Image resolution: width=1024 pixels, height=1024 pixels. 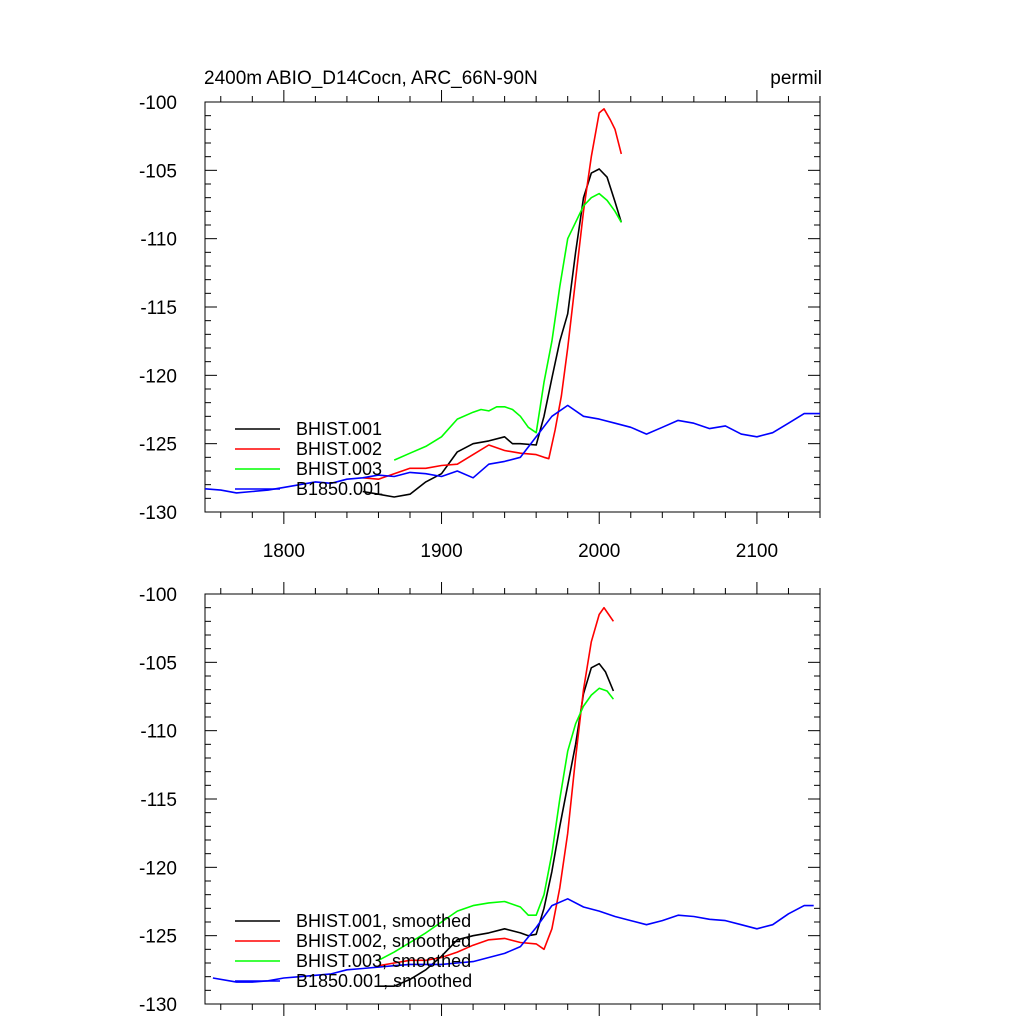 I want to click on x-tick-label: 2000, so click(x=599, y=551).